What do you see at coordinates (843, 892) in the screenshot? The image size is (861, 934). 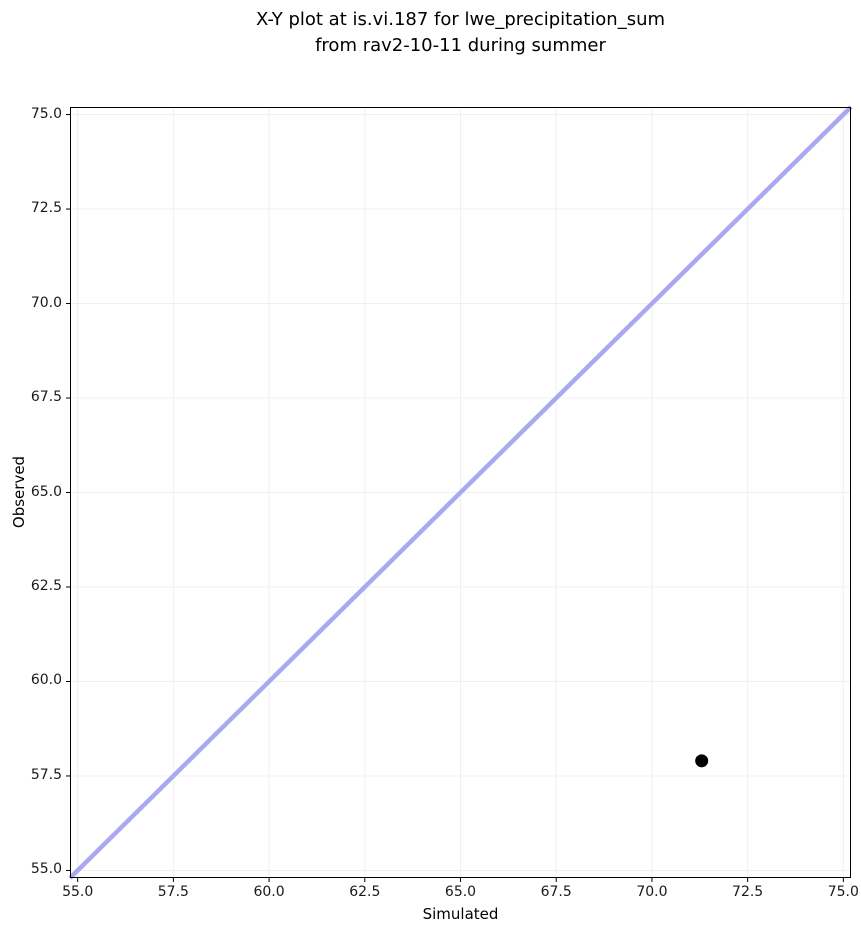 I see `x-tick-label: 75.0` at bounding box center [843, 892].